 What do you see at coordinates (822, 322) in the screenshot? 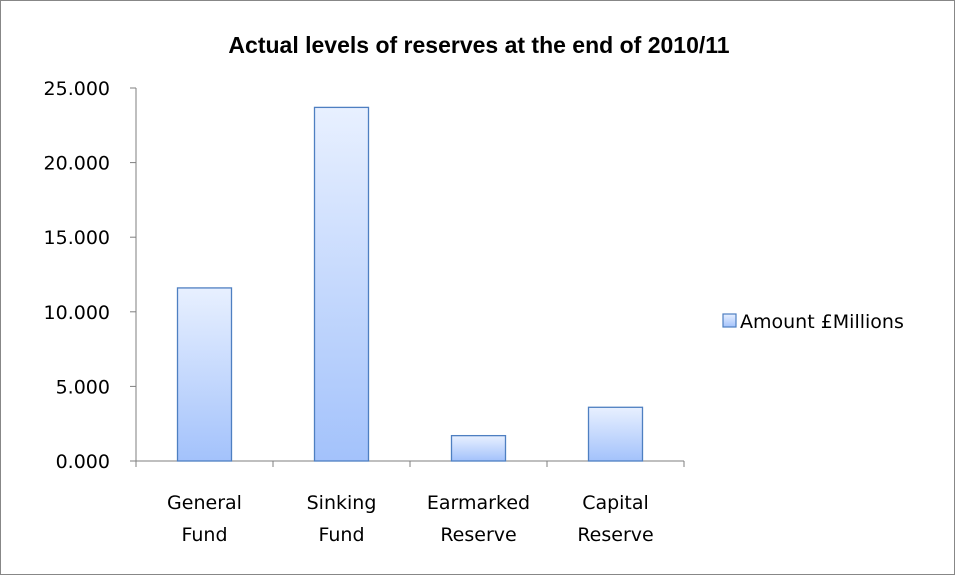
I see `legend-label: Amount £Millions` at bounding box center [822, 322].